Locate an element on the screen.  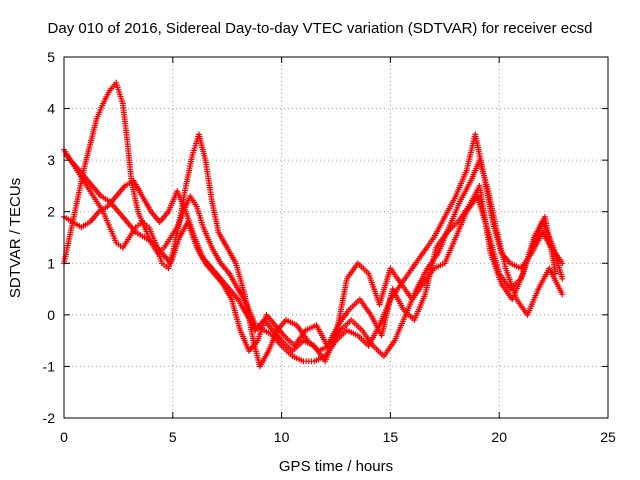
x-tick-labels: 0 5 10 15 20 25 is located at coordinates (338, 437).